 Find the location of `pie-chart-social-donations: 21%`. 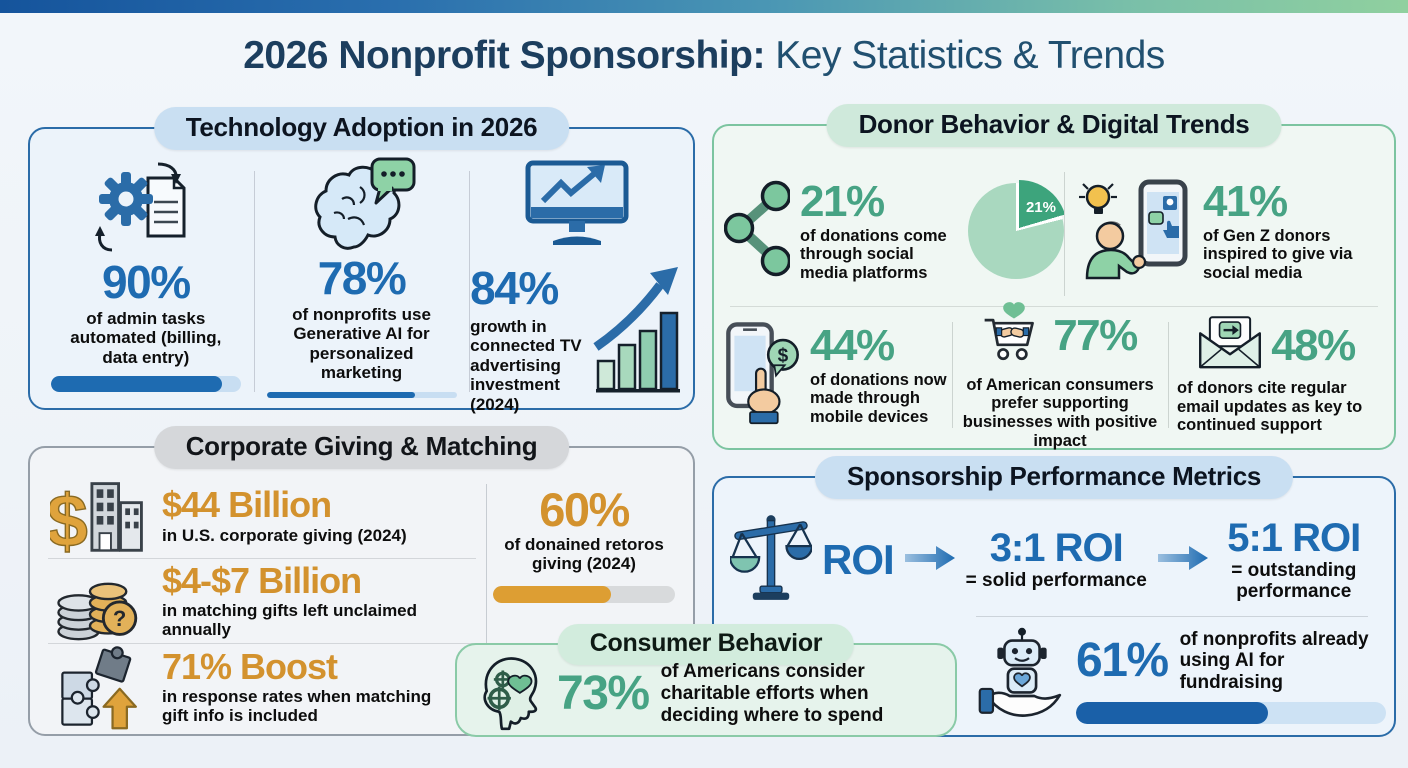

pie-chart-social-donations: 21% is located at coordinates (1017, 229).